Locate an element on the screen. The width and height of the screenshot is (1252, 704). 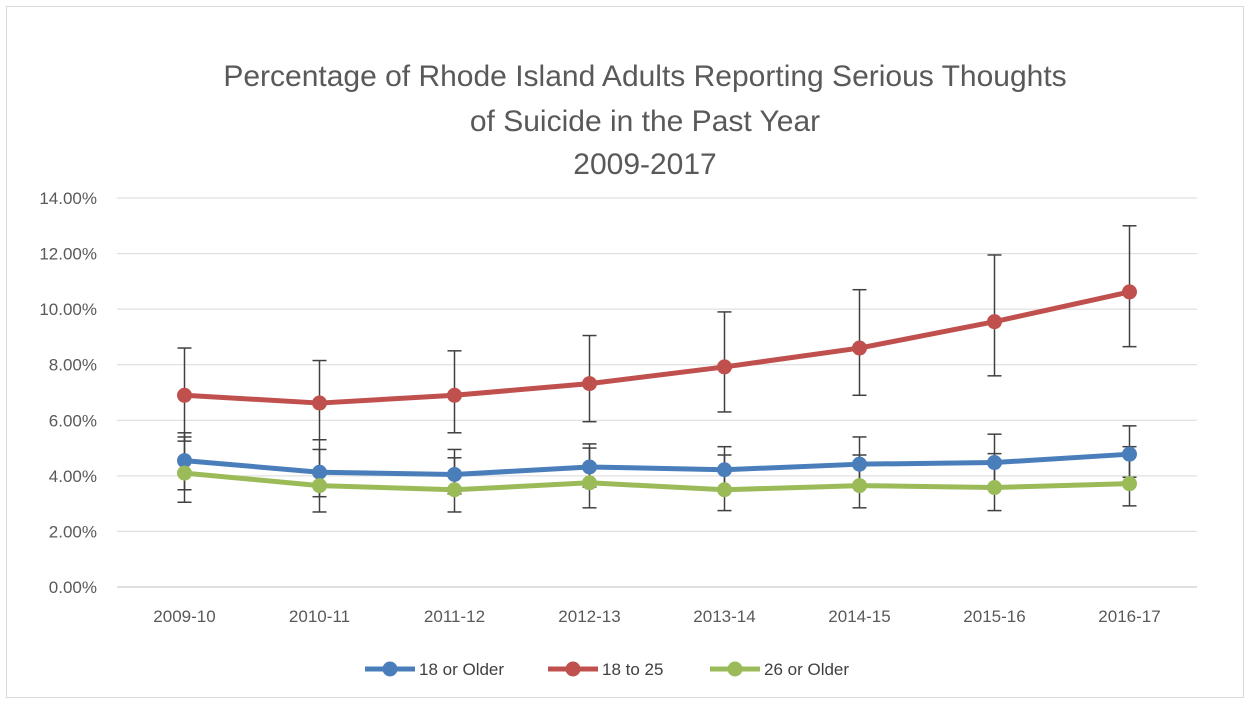
y-tick-label: 10.00% is located at coordinates (68, 309).